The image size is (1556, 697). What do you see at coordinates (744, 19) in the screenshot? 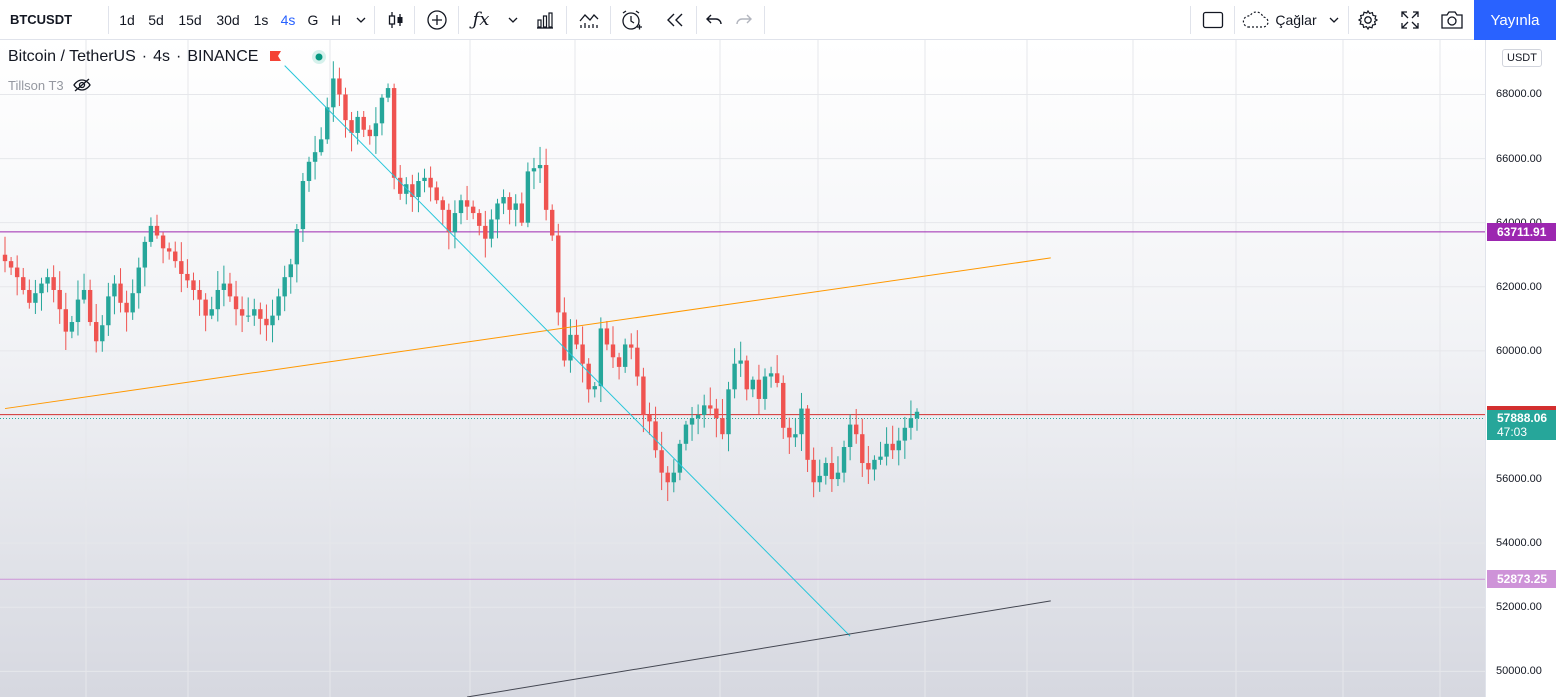
I see `redo-icon` at bounding box center [744, 19].